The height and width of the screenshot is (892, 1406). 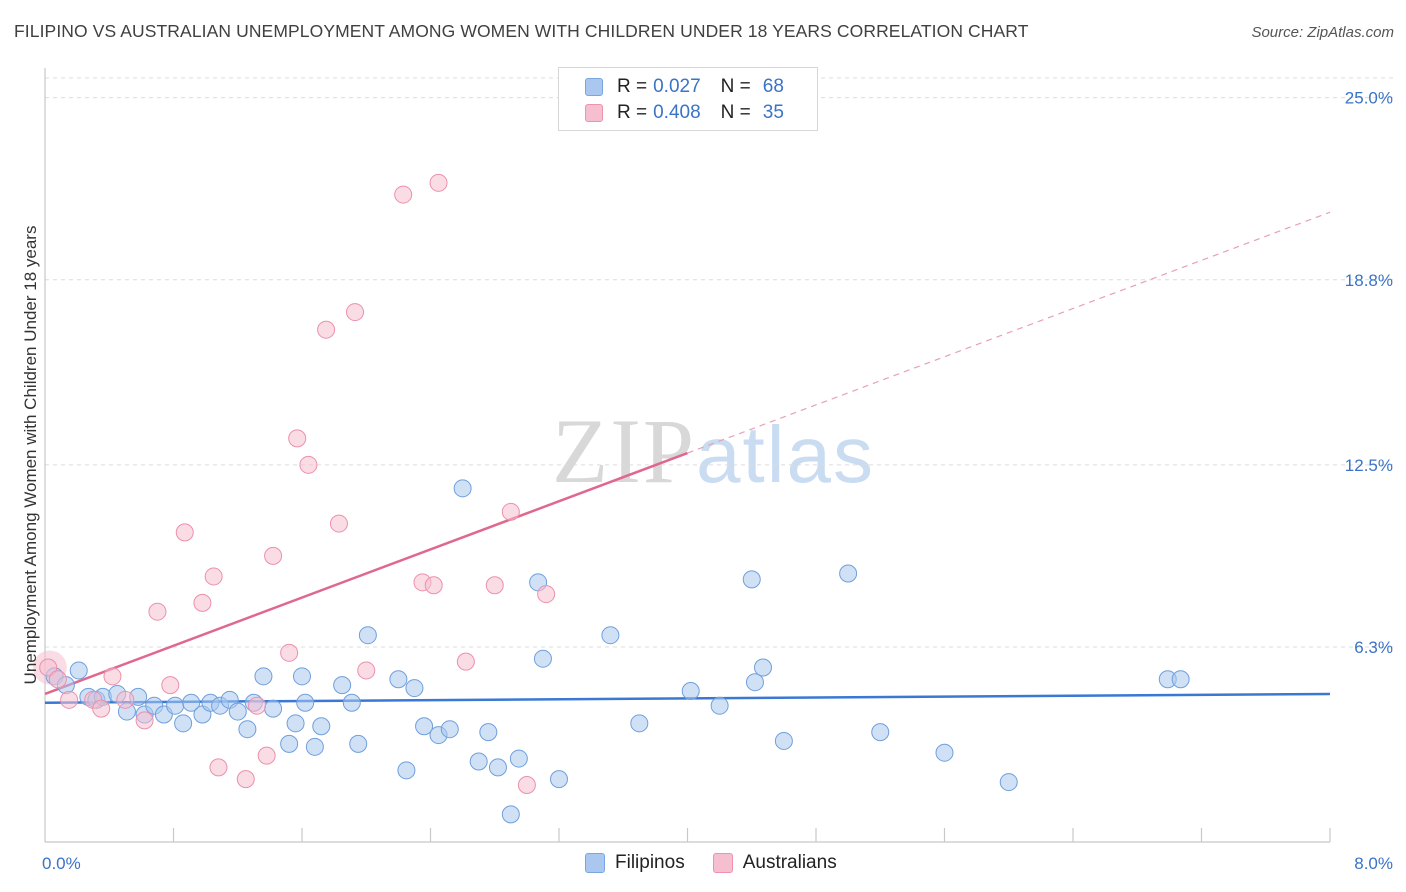 What do you see at coordinates (594, 87) in the screenshot?
I see `legend-swatch-filipinos` at bounding box center [594, 87].